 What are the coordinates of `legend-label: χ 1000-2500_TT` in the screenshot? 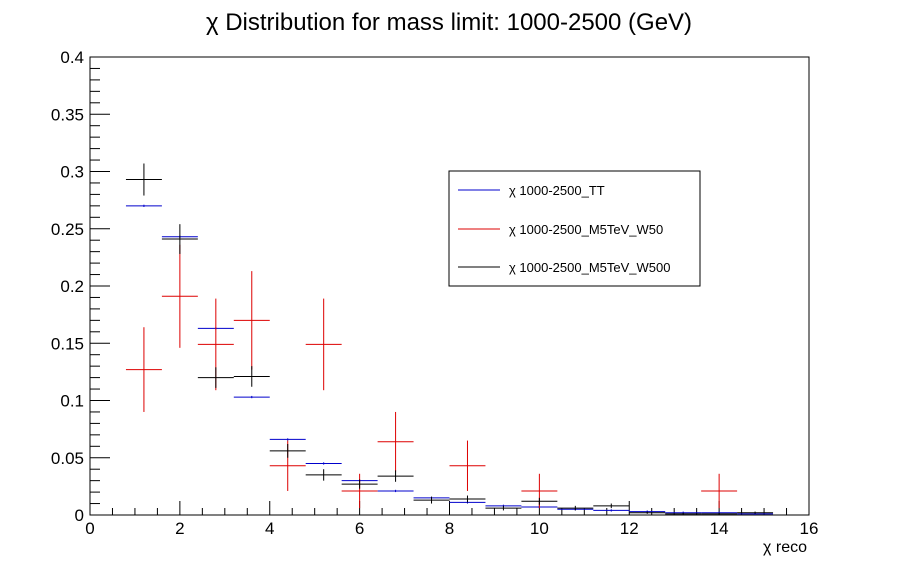 It's located at (557, 190).